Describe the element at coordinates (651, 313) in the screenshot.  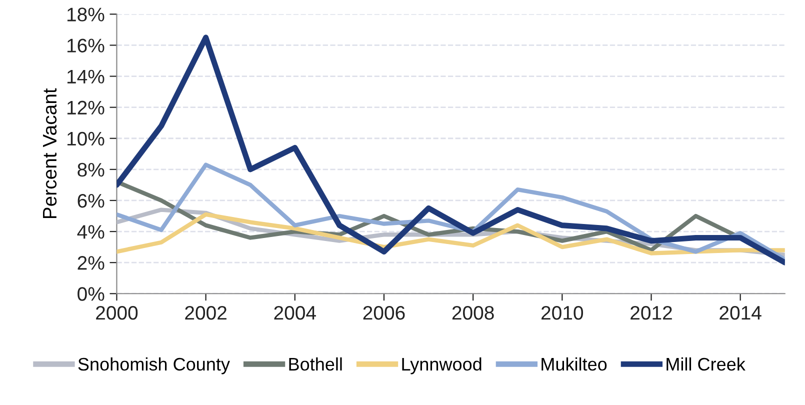
I see `x-tick-label: 2012` at that location.